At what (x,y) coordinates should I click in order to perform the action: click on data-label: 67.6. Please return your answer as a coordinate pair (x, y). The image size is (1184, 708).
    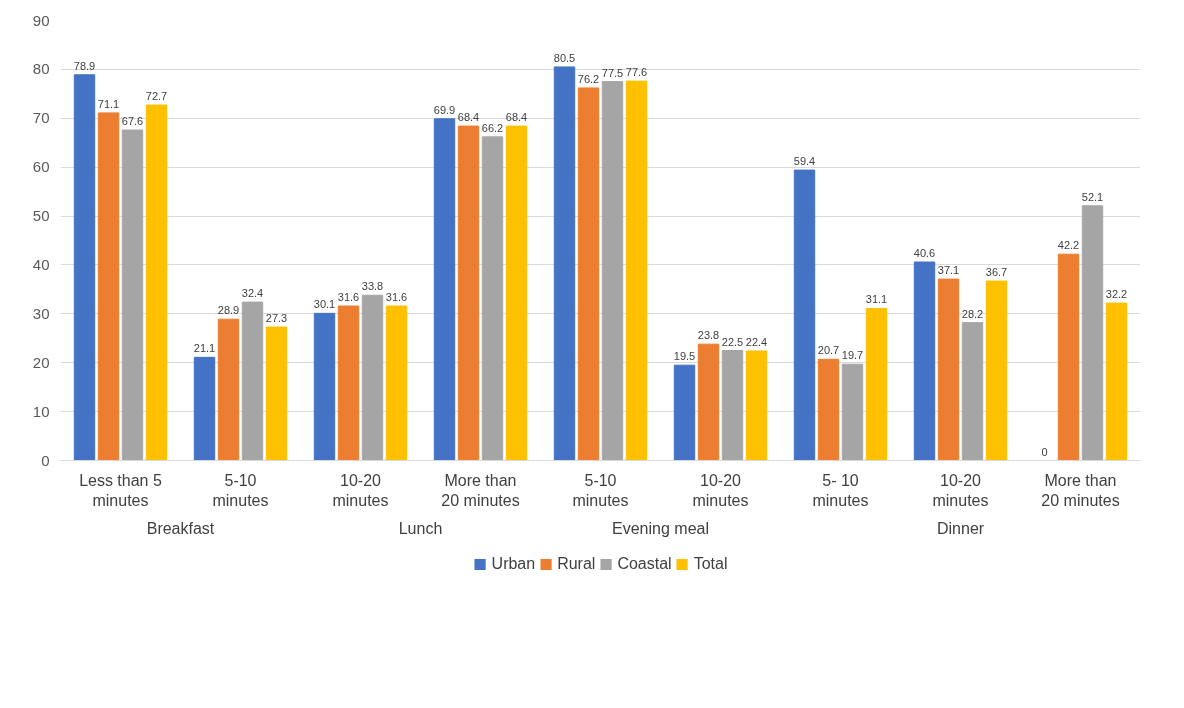
    Looking at the image, I should click on (132, 121).